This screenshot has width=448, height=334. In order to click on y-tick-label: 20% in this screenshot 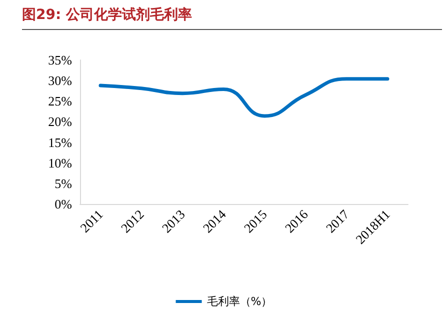, I will do `click(60, 122)`.